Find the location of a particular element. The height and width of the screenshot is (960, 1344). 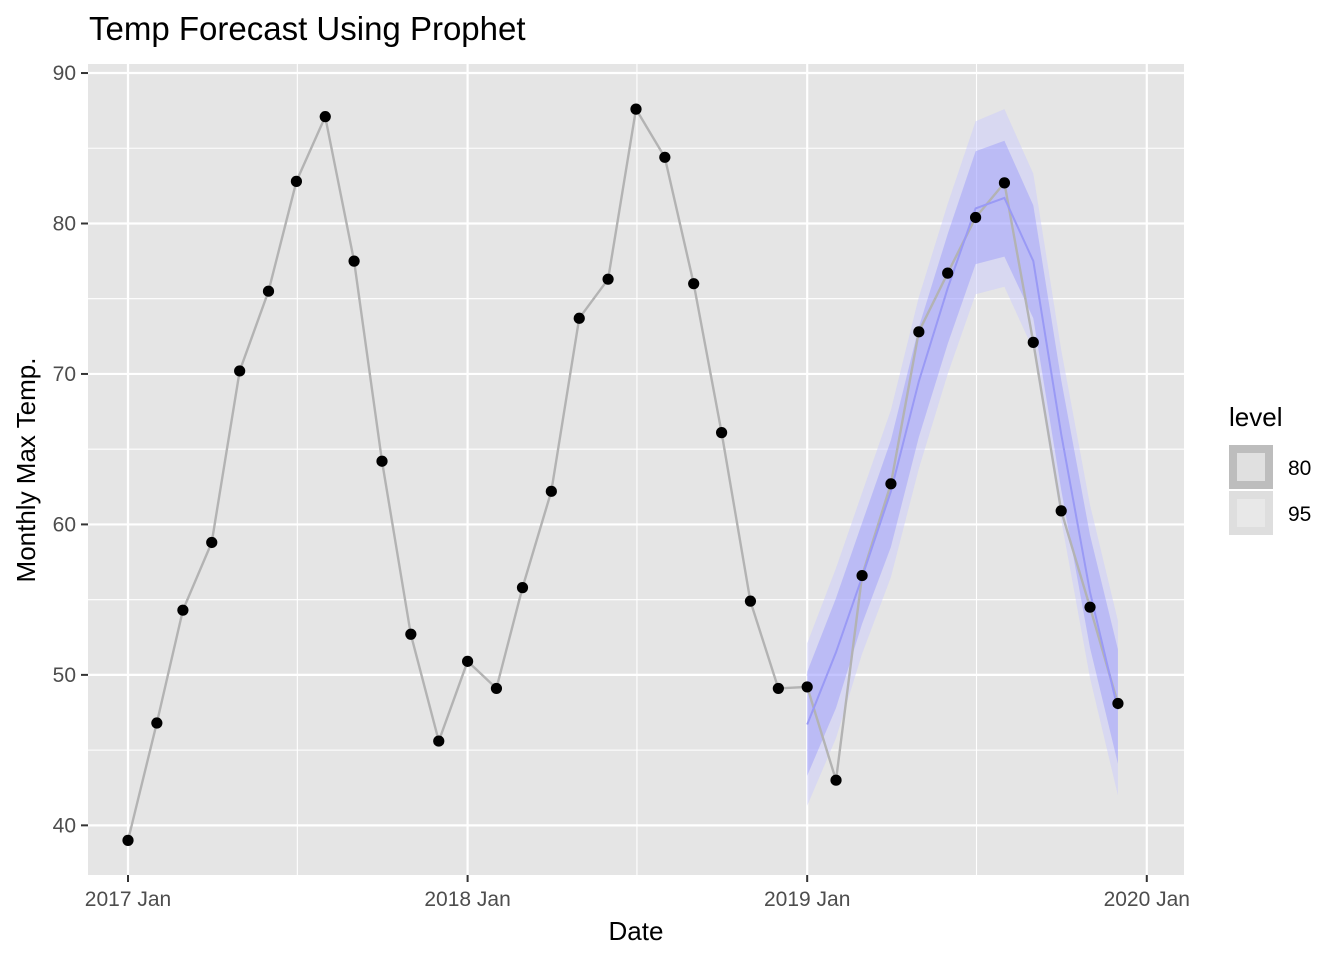

legend-title: level is located at coordinates (1255, 417).